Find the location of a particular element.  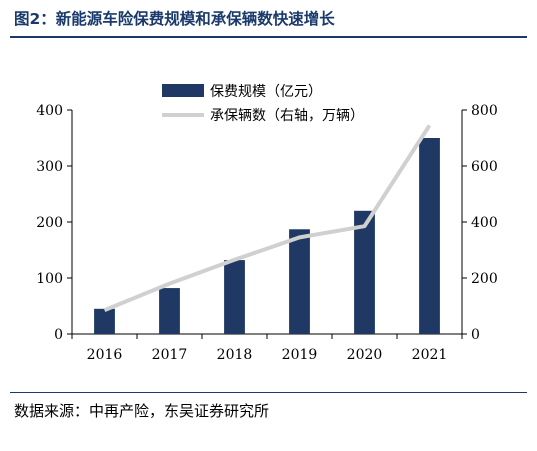

x-tick-label: 2016 is located at coordinates (105, 355).